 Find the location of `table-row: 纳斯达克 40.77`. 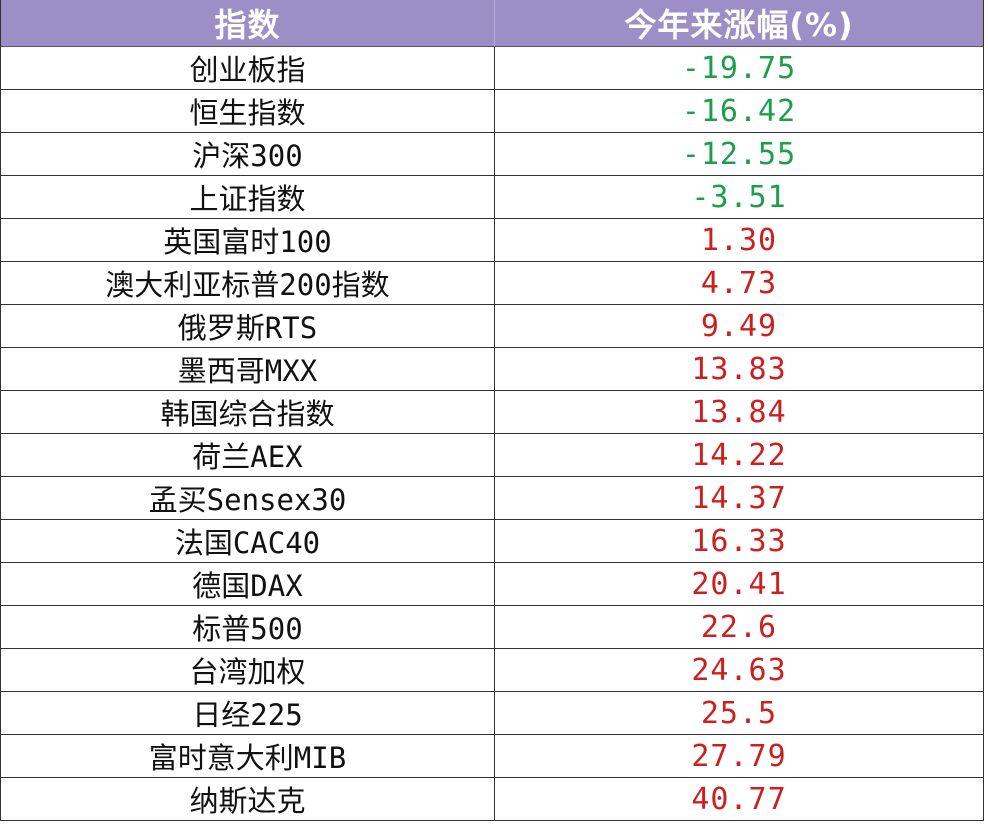

table-row: 纳斯达克 40.77 is located at coordinates (492, 799).